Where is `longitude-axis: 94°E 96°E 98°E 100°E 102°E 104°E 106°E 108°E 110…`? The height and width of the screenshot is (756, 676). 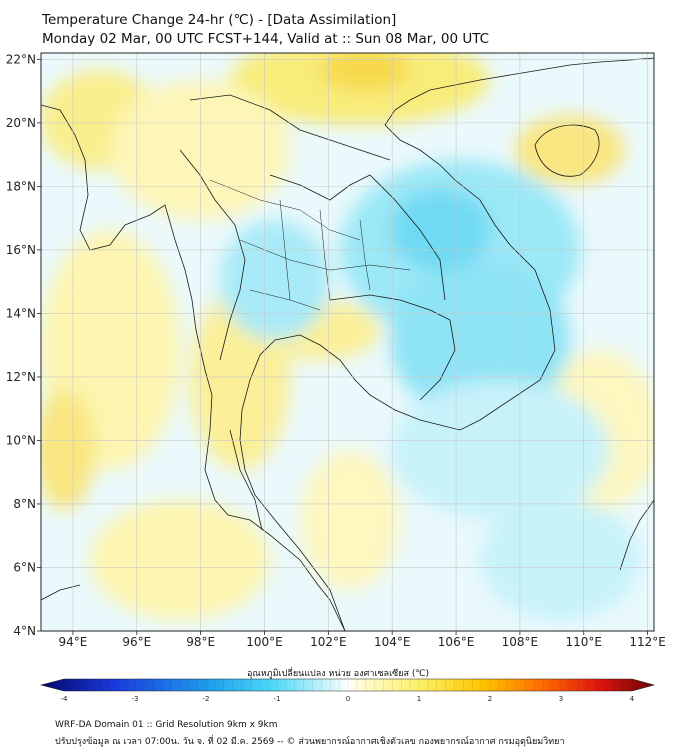 longitude-axis: 94°E 96°E 98°E 100°E 102°E 104°E 106°E 108°E 110… is located at coordinates (362, 640).